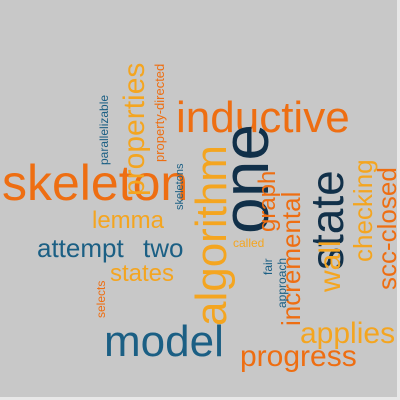 This screenshot has height=400, width=400. What do you see at coordinates (159, 112) in the screenshot?
I see `word-property-directed: property-directed` at bounding box center [159, 112].